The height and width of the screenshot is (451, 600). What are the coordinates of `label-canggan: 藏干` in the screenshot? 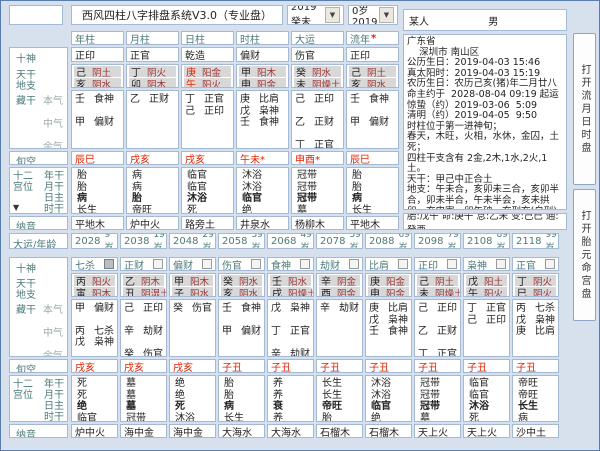 It's located at (26, 101).